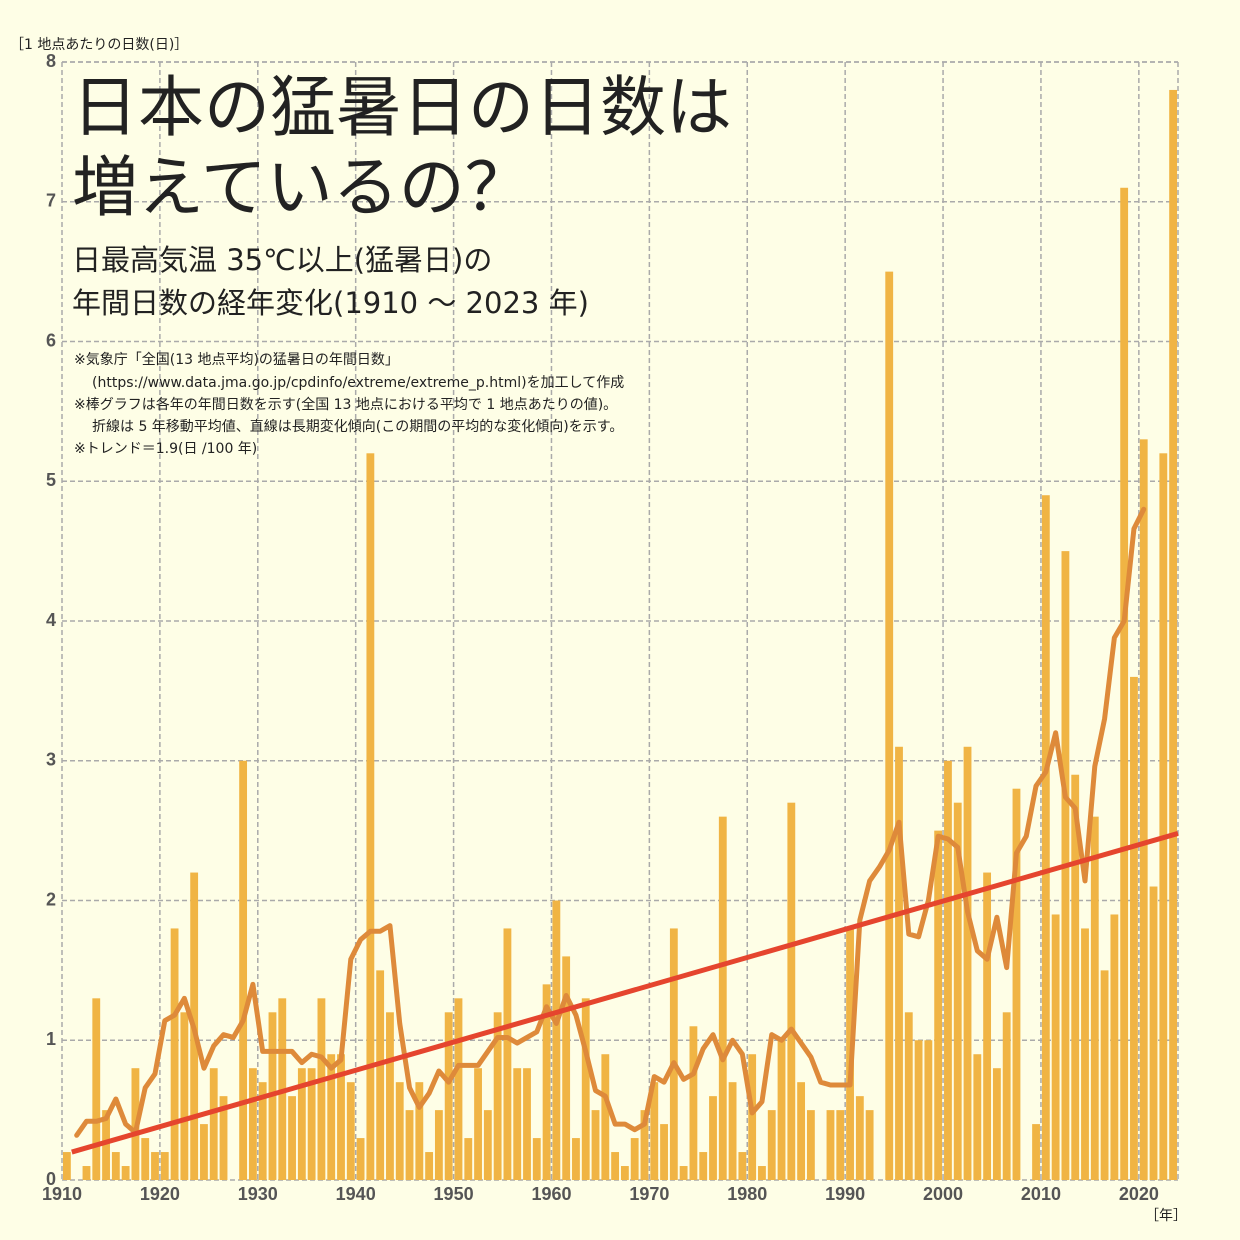 The width and height of the screenshot is (1240, 1240). Describe the element at coordinates (356, 1194) in the screenshot. I see `x-tick-label: 1940` at that location.